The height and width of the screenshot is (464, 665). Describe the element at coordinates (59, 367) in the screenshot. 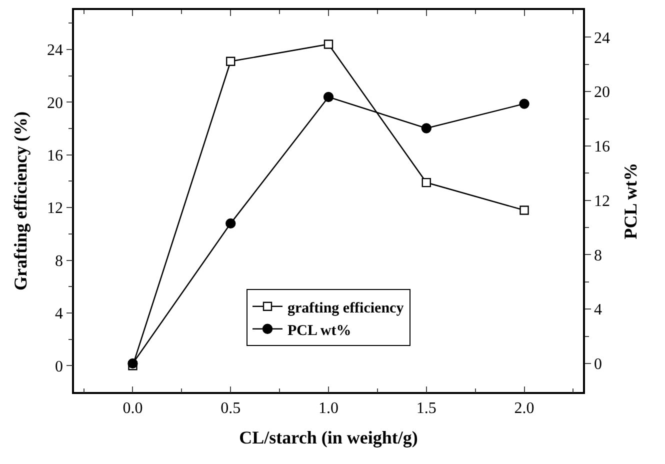

I see `y-tick-label: 0` at that location.